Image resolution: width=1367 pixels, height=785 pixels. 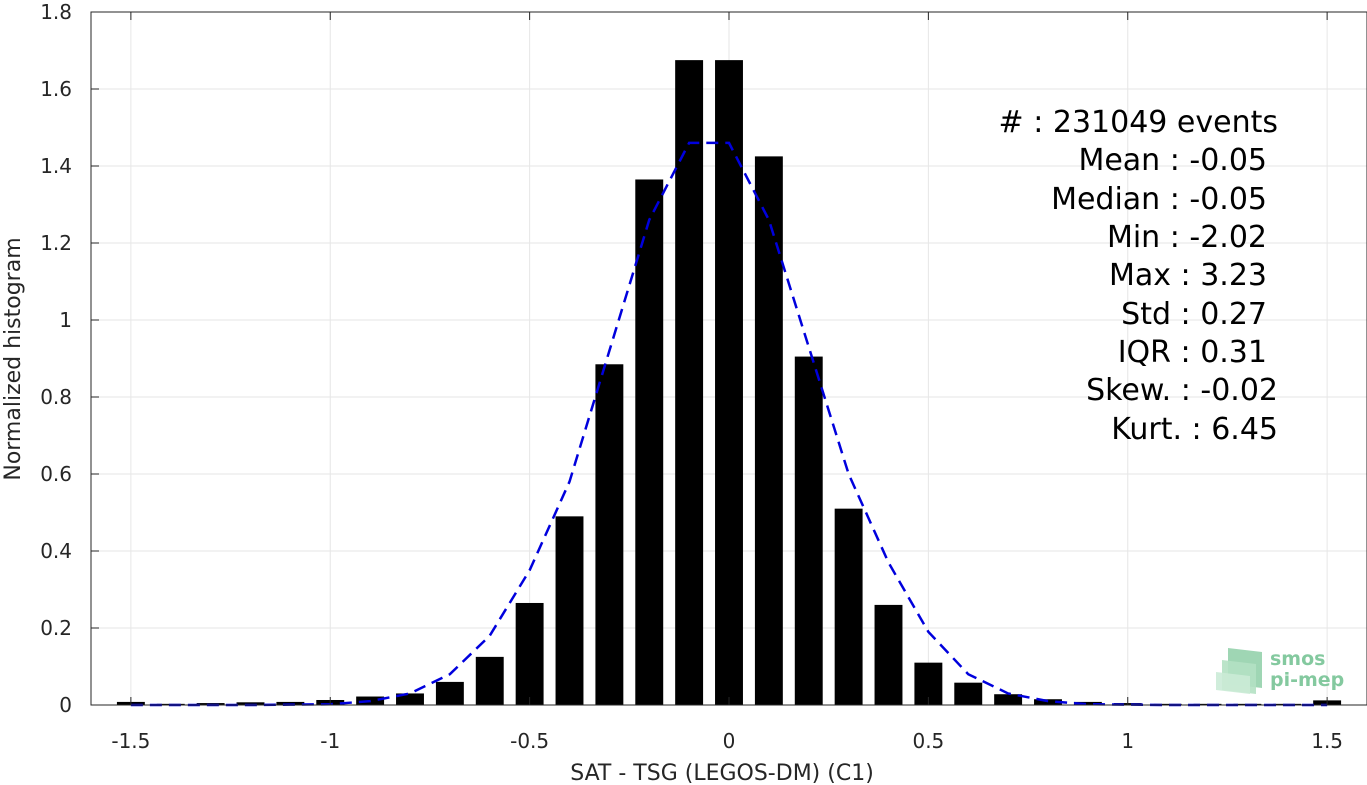 What do you see at coordinates (1127, 741) in the screenshot?
I see `x-tick-label-5: 1` at bounding box center [1127, 741].